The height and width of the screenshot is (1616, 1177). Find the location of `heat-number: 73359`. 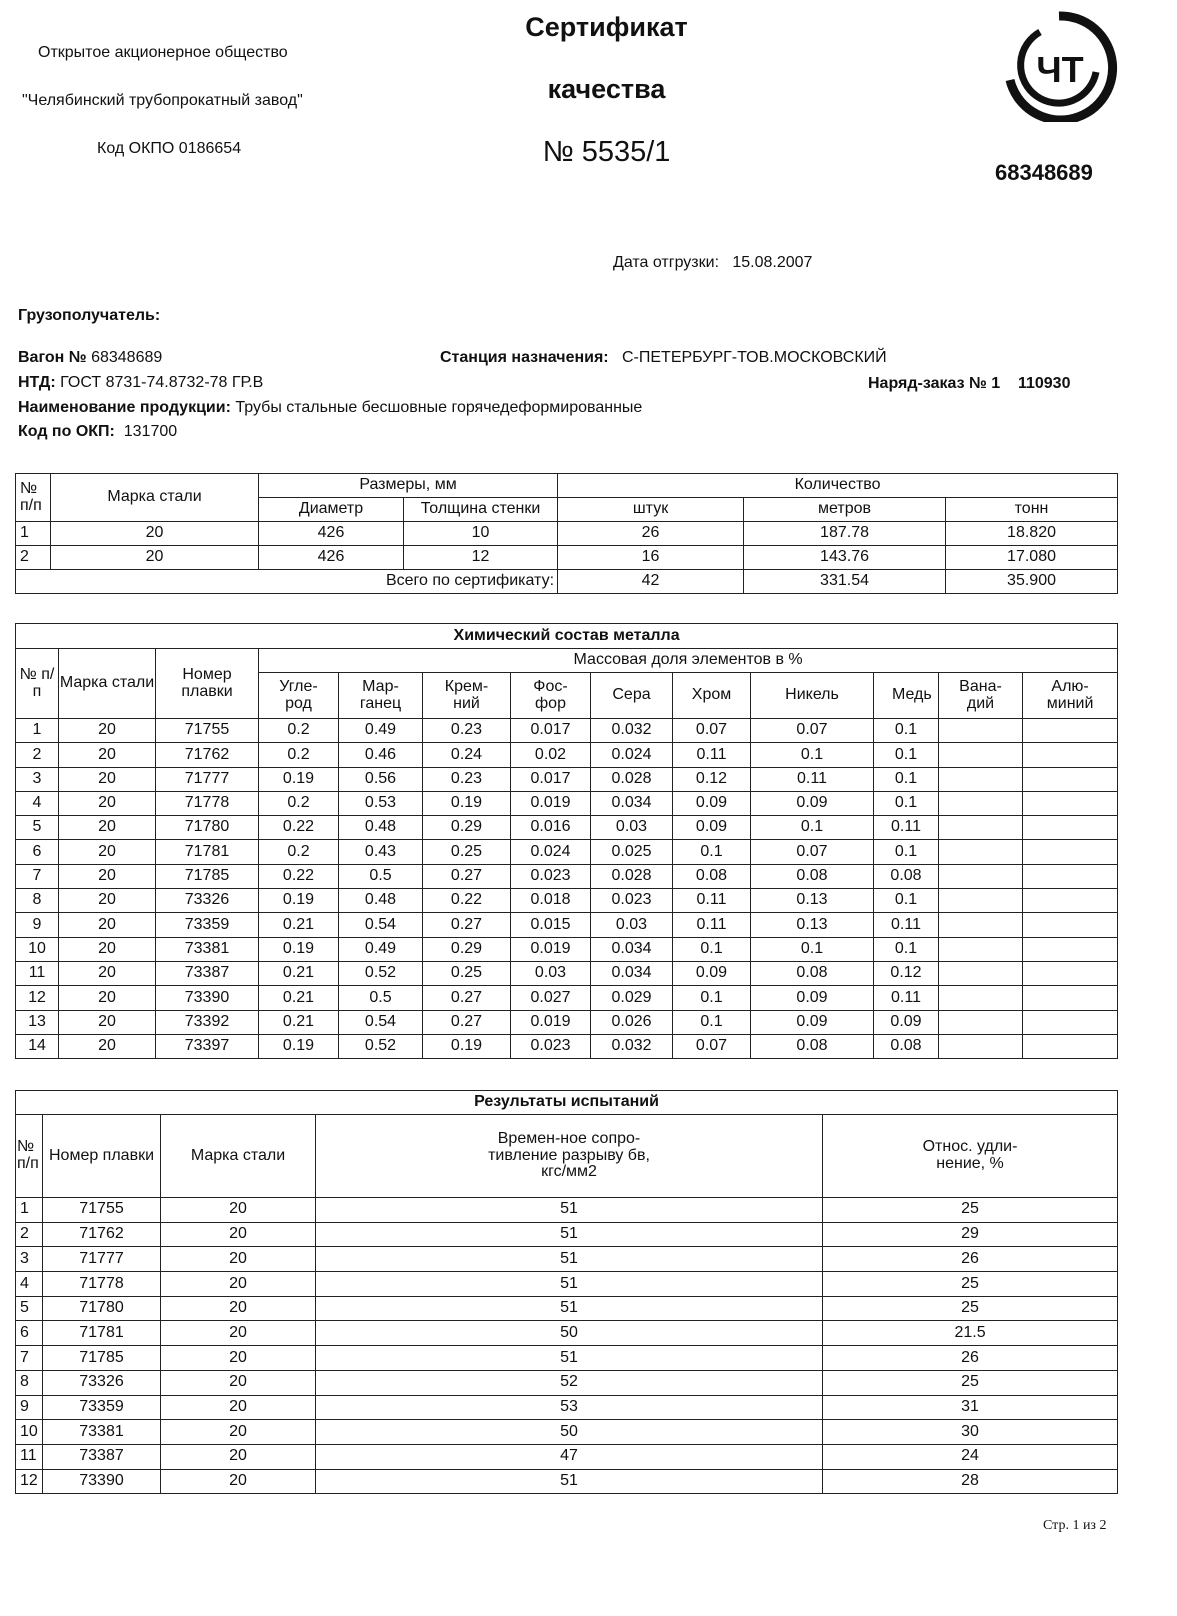

heat-number: 73359 is located at coordinates (101, 1407).